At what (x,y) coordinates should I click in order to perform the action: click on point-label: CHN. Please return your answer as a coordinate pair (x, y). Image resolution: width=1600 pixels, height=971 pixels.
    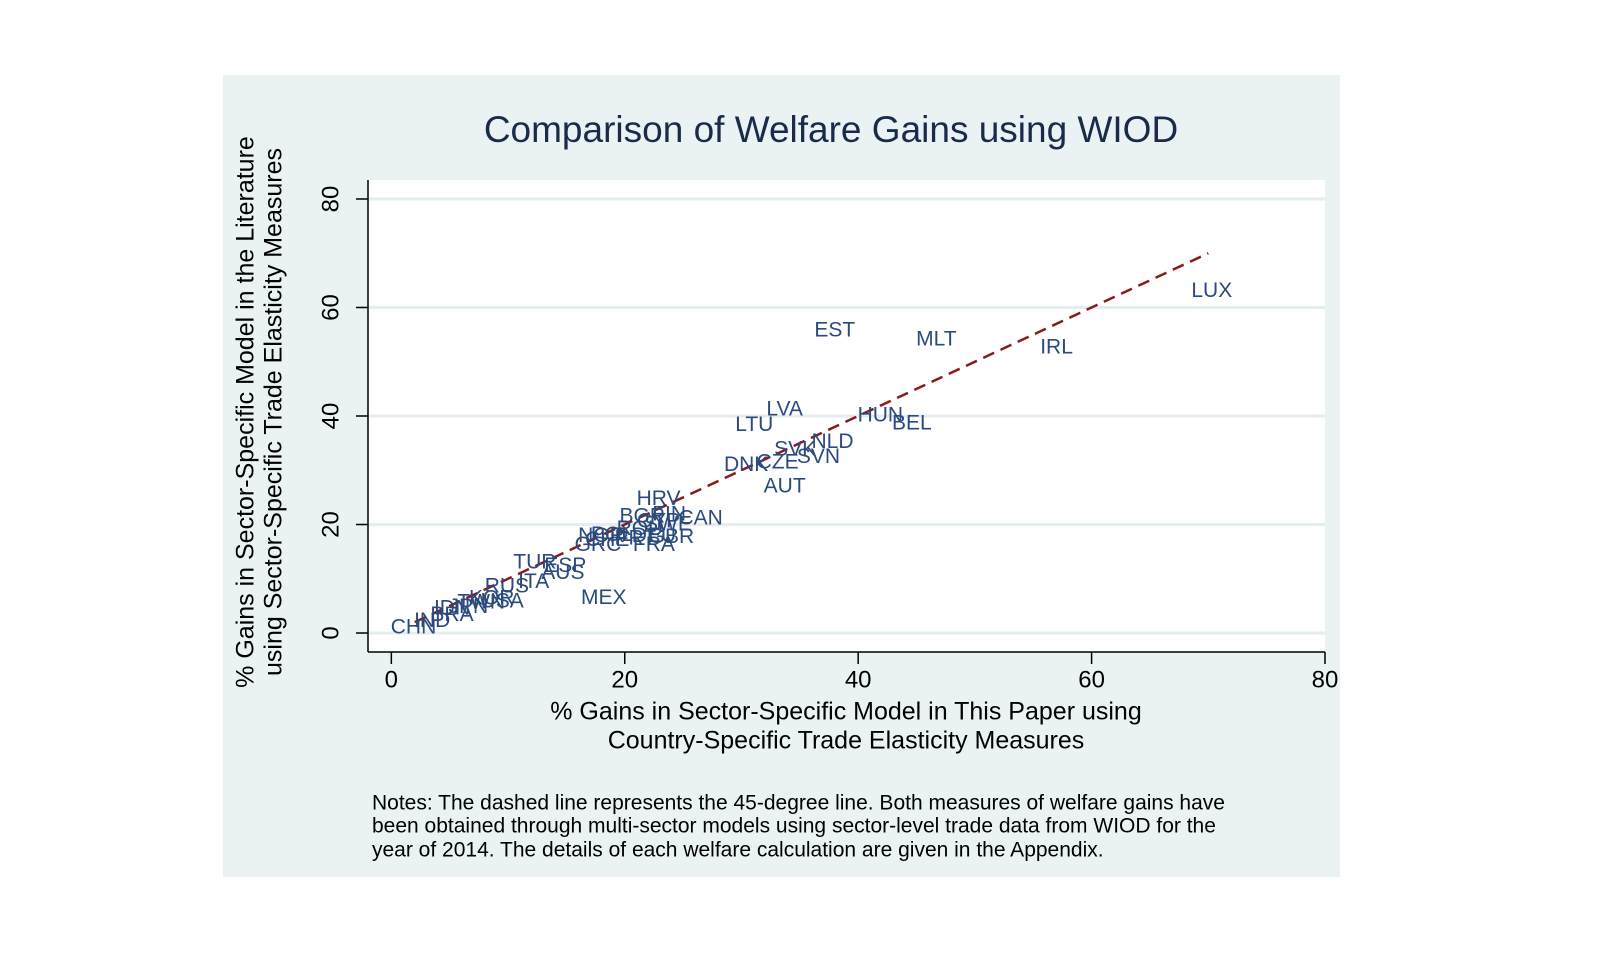
    Looking at the image, I should click on (414, 627).